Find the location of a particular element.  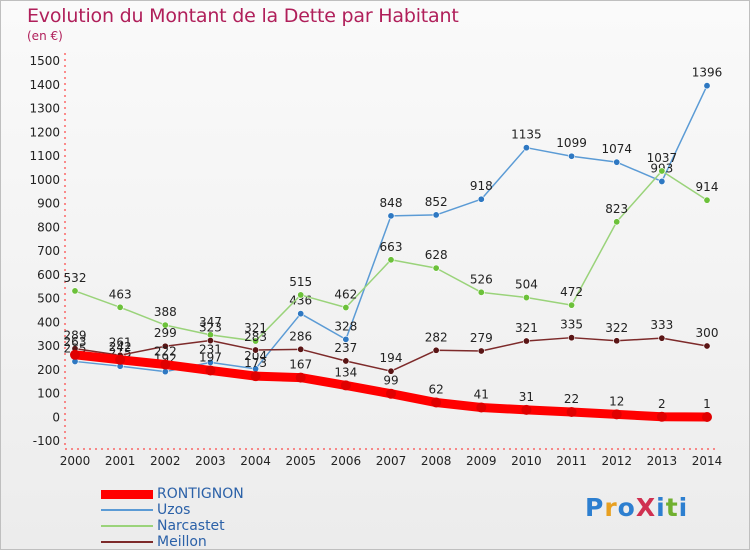

data-label-rontignon: 31 is located at coordinates (526, 397).